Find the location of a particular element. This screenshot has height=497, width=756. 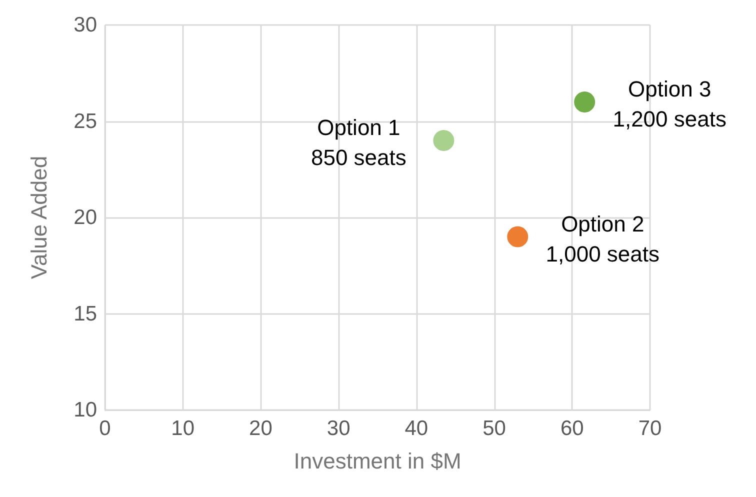

x-axis-title: Investment in $M is located at coordinates (378, 461).